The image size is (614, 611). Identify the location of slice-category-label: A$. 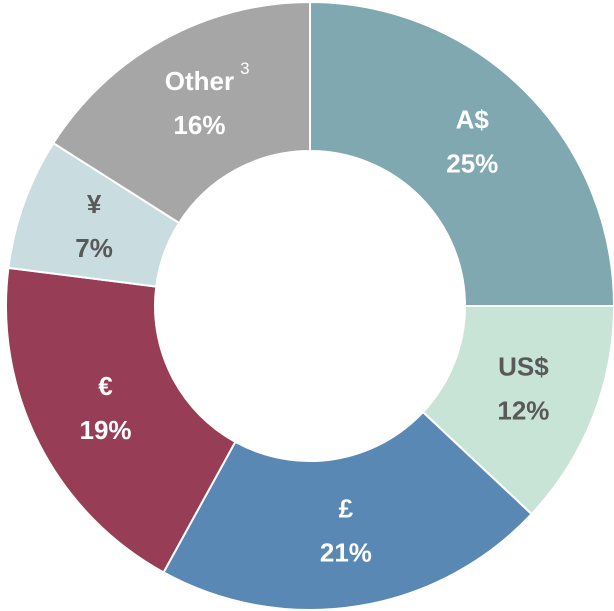
(473, 120).